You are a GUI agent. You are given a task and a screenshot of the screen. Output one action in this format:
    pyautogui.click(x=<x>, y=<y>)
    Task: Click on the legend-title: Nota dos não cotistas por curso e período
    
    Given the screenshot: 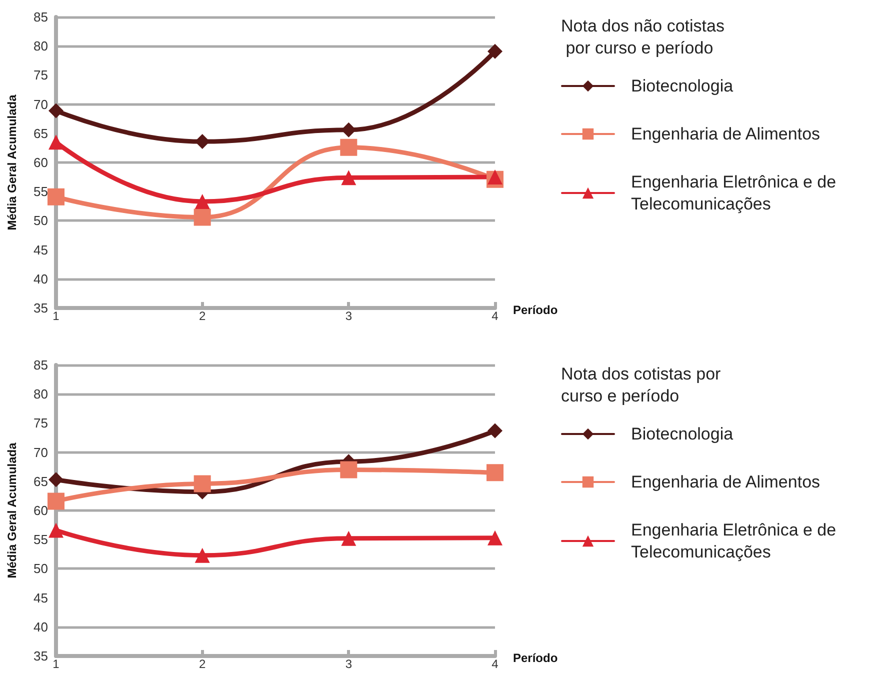 What is the action you would take?
    pyautogui.click(x=642, y=37)
    